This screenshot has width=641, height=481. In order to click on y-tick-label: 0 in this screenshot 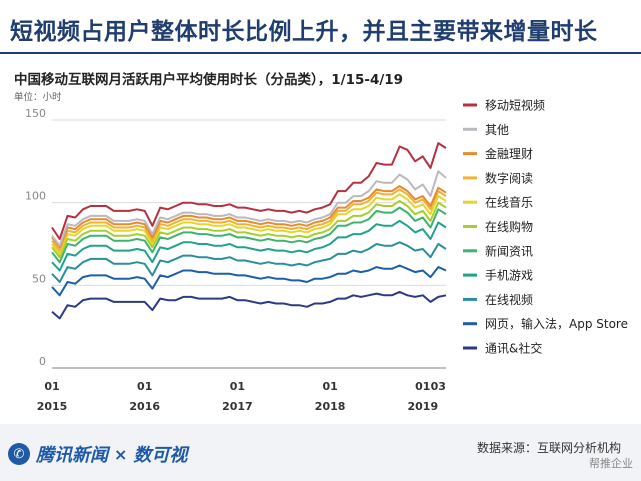, I will do `click(42, 361)`.